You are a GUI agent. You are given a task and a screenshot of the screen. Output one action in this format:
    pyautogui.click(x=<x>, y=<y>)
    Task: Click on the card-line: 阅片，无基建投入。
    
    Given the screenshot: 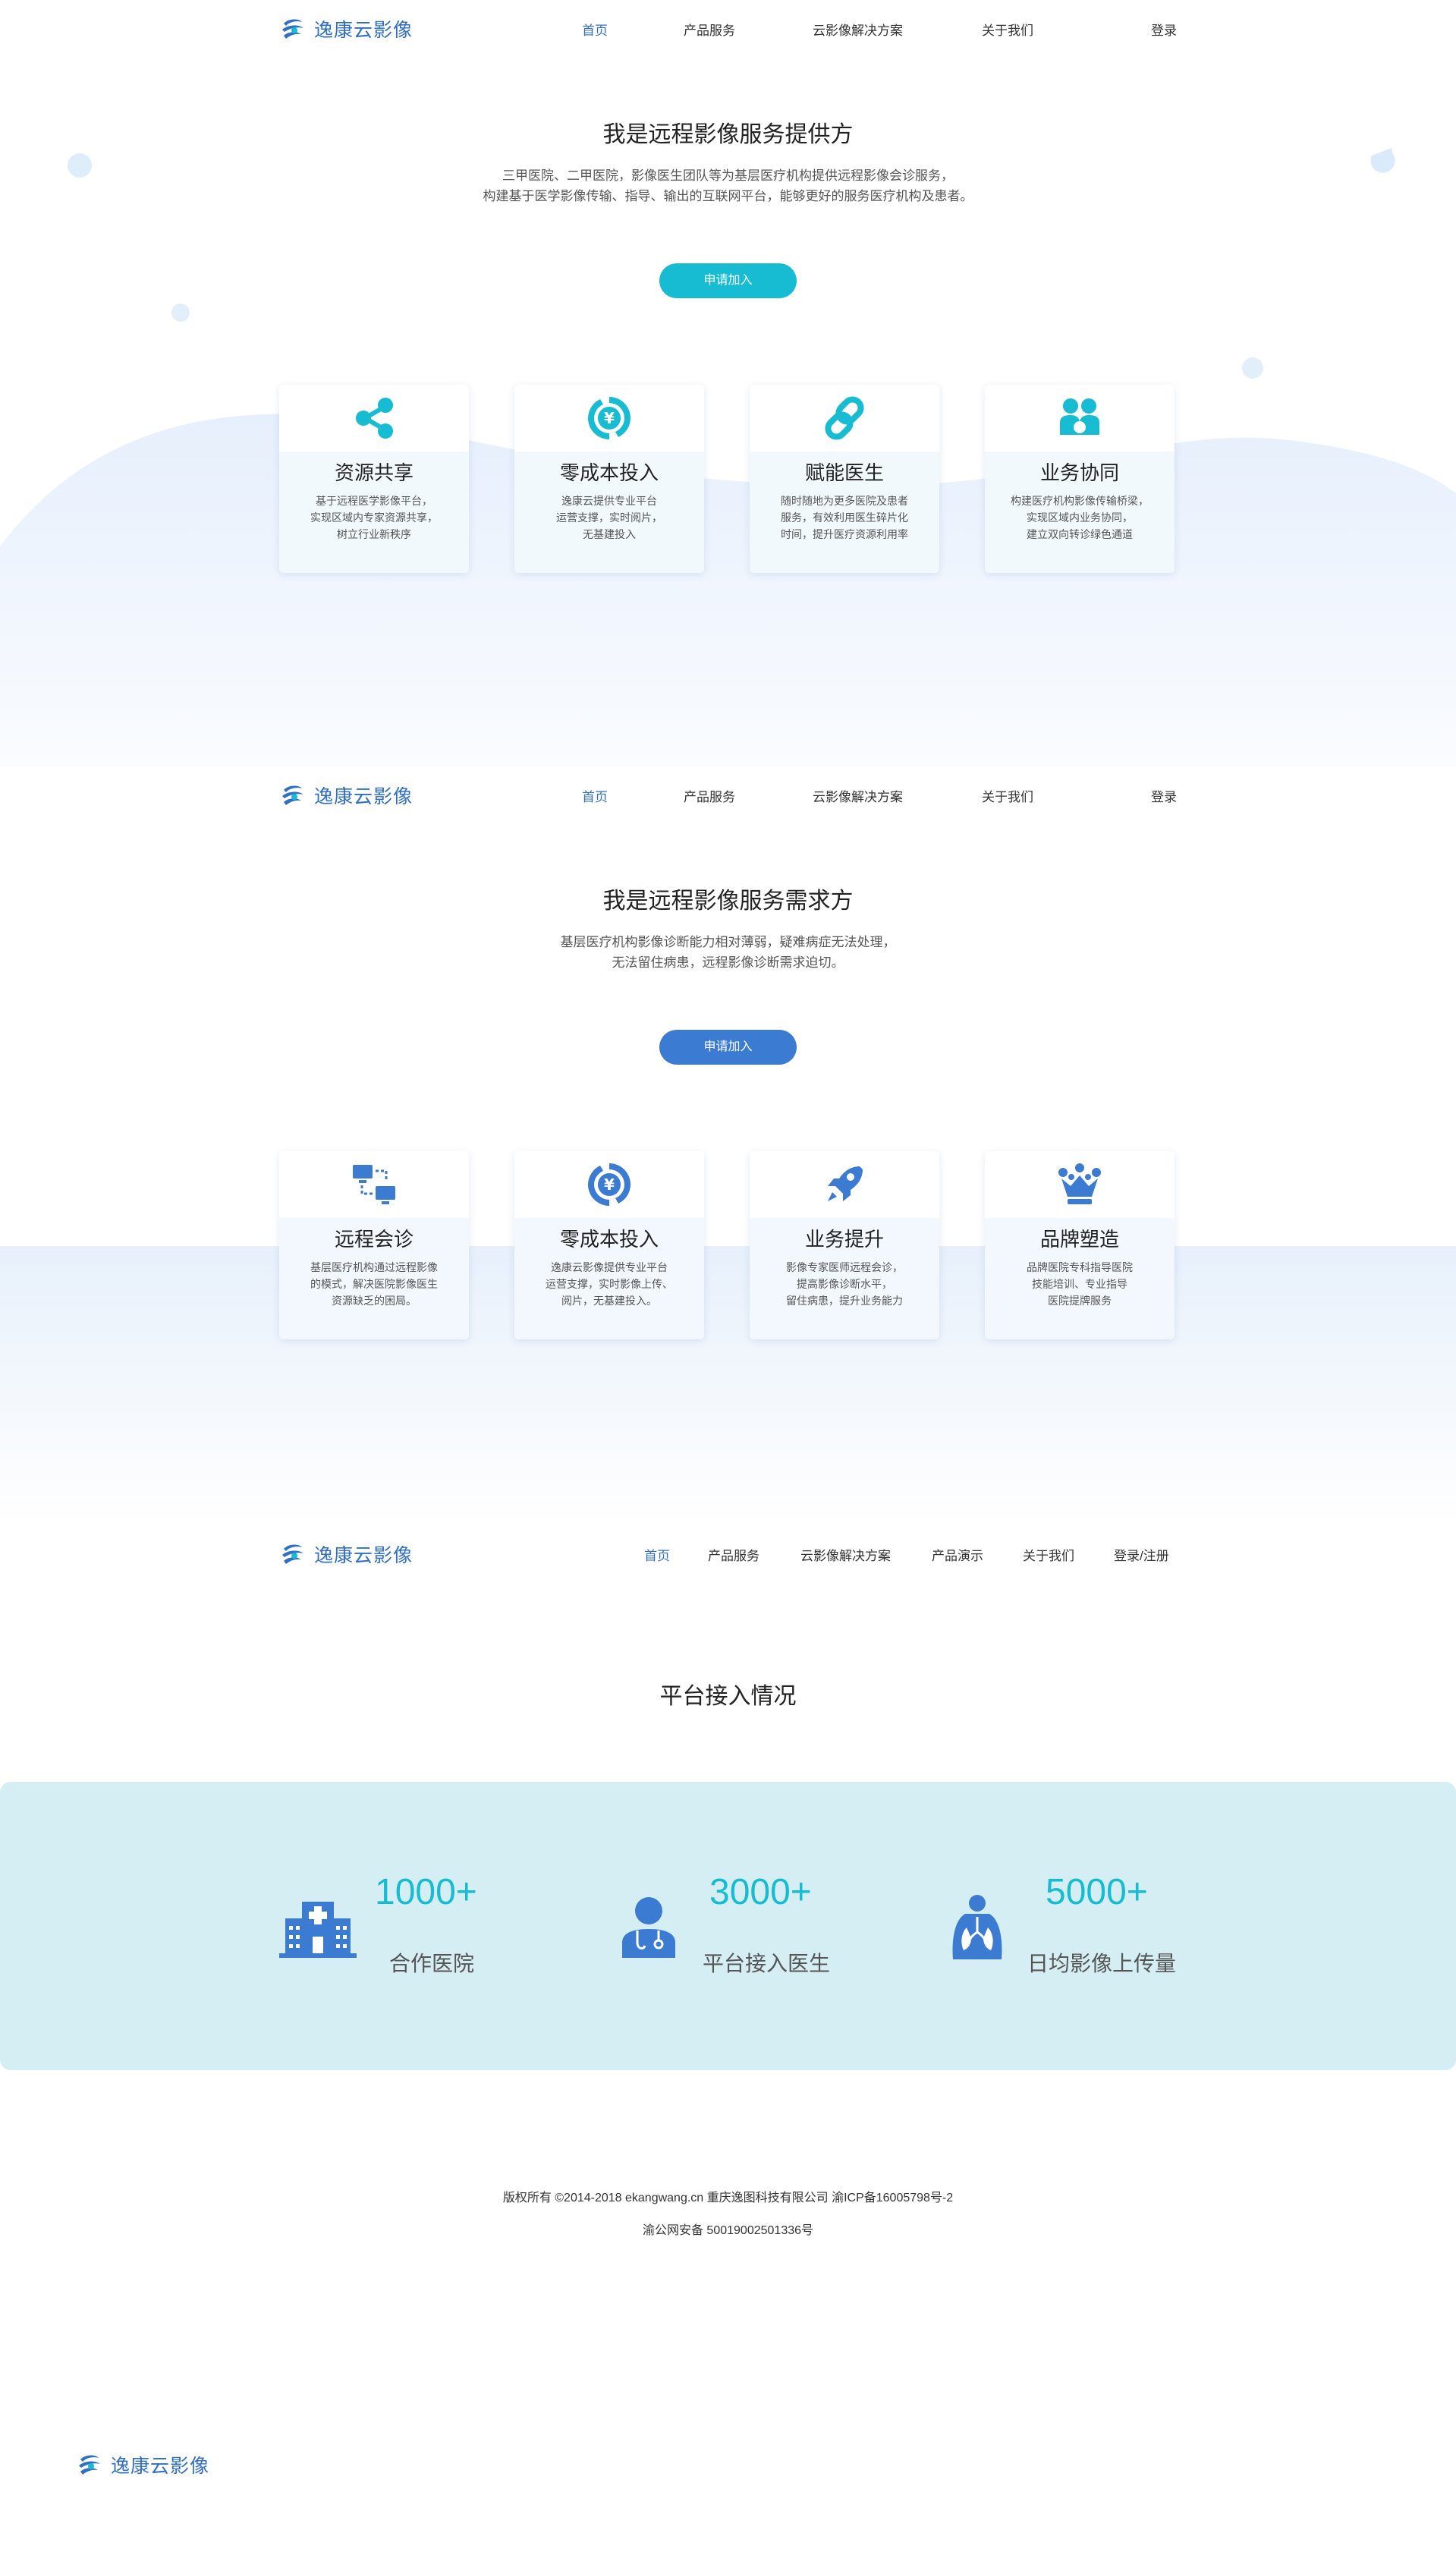 What is the action you would take?
    pyautogui.click(x=609, y=1301)
    